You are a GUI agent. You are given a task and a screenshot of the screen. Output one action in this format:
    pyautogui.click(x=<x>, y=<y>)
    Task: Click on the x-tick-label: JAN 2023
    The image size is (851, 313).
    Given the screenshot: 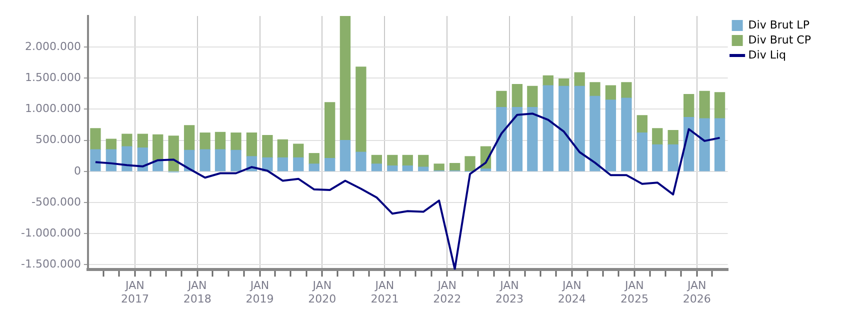 What is the action you would take?
    pyautogui.click(x=510, y=292)
    